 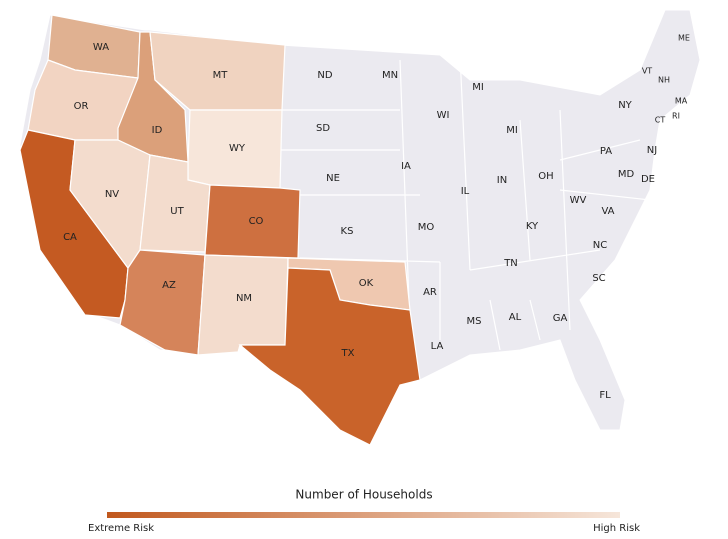 What do you see at coordinates (681, 101) in the screenshot?
I see `state-label: MA` at bounding box center [681, 101].